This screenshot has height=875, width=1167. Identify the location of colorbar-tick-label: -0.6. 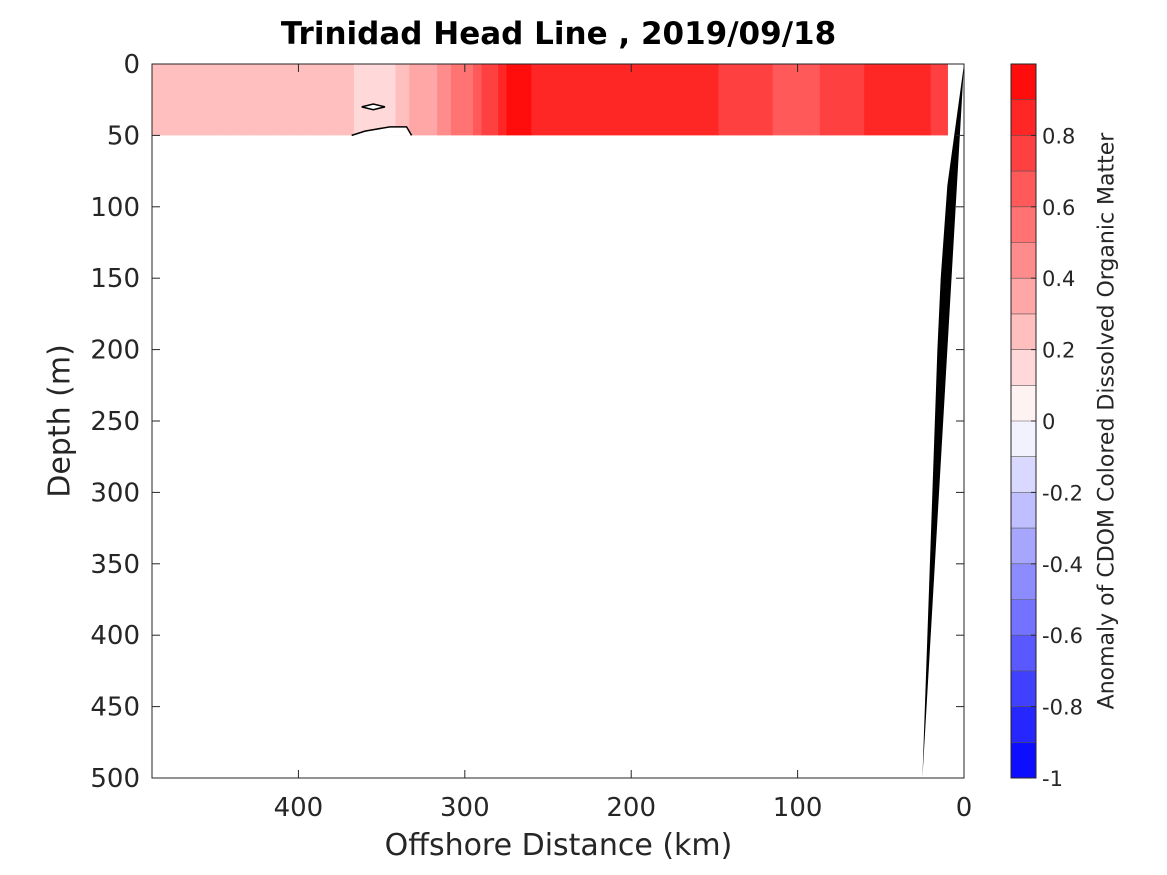
(1062, 636).